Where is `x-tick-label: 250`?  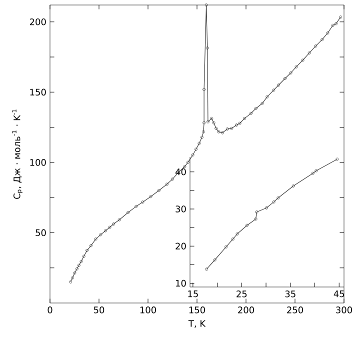 x-tick-label: 250 is located at coordinates (295, 310).